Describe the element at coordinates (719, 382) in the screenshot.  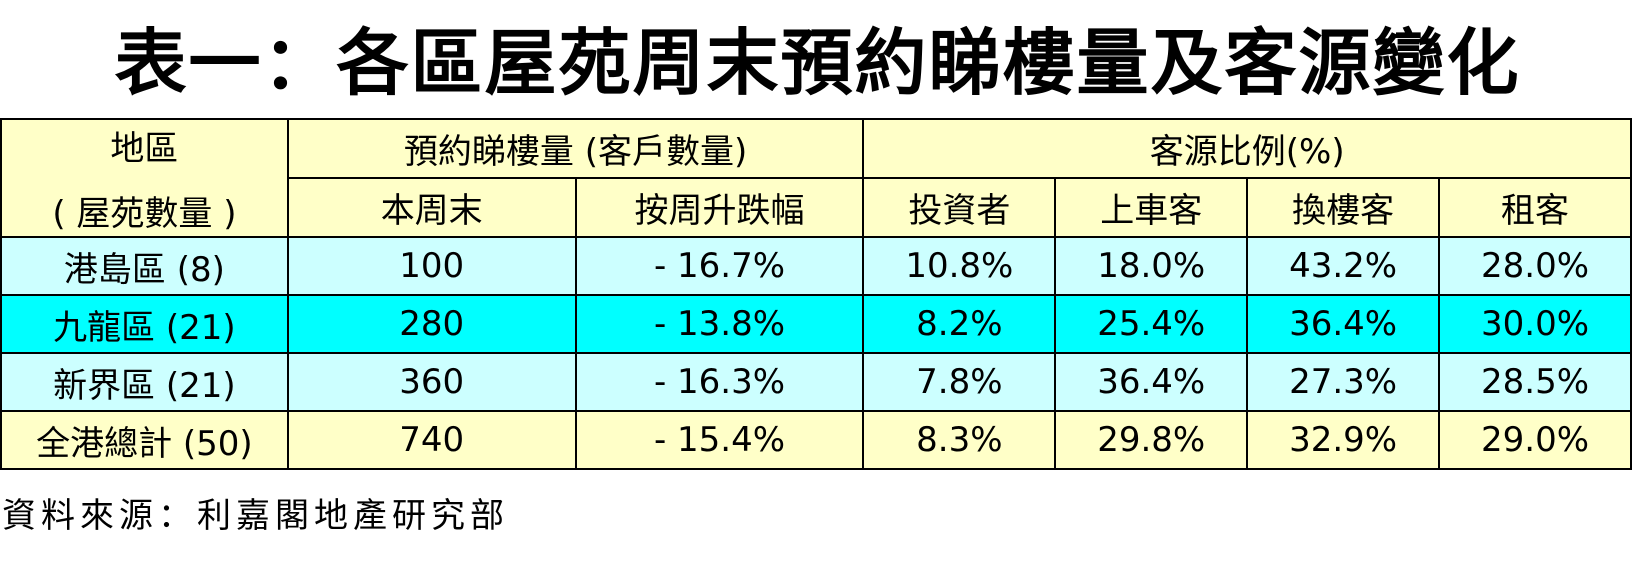
I see `cell-weekly-change: - 16.3%` at that location.